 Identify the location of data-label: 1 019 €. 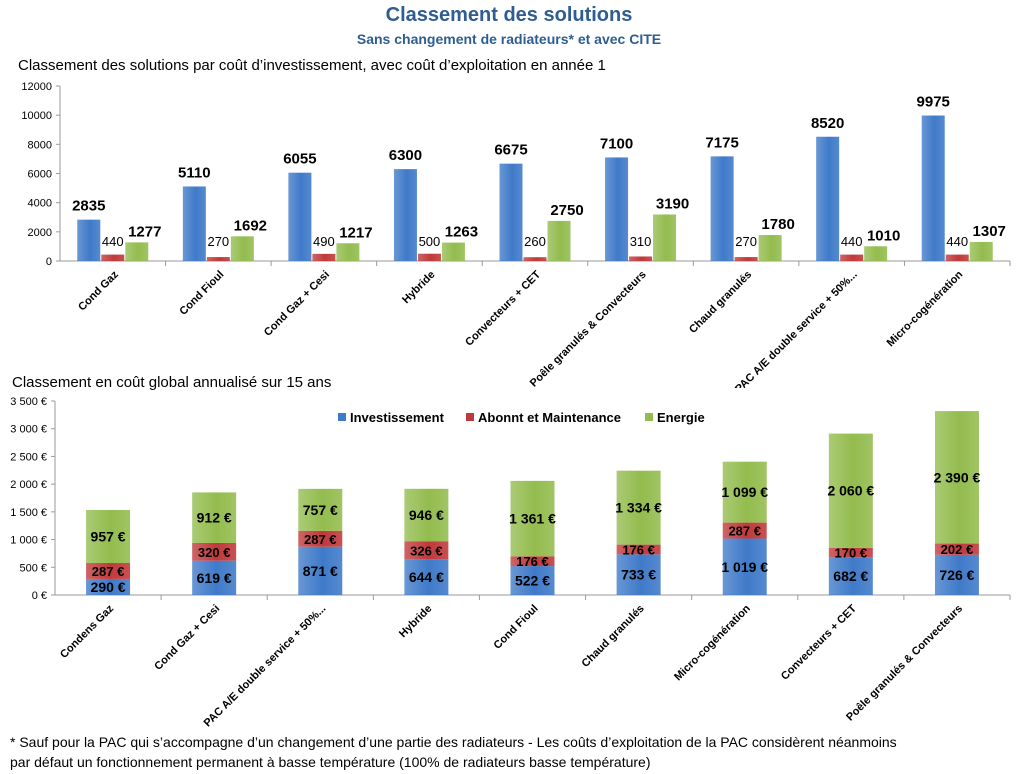
(744, 567).